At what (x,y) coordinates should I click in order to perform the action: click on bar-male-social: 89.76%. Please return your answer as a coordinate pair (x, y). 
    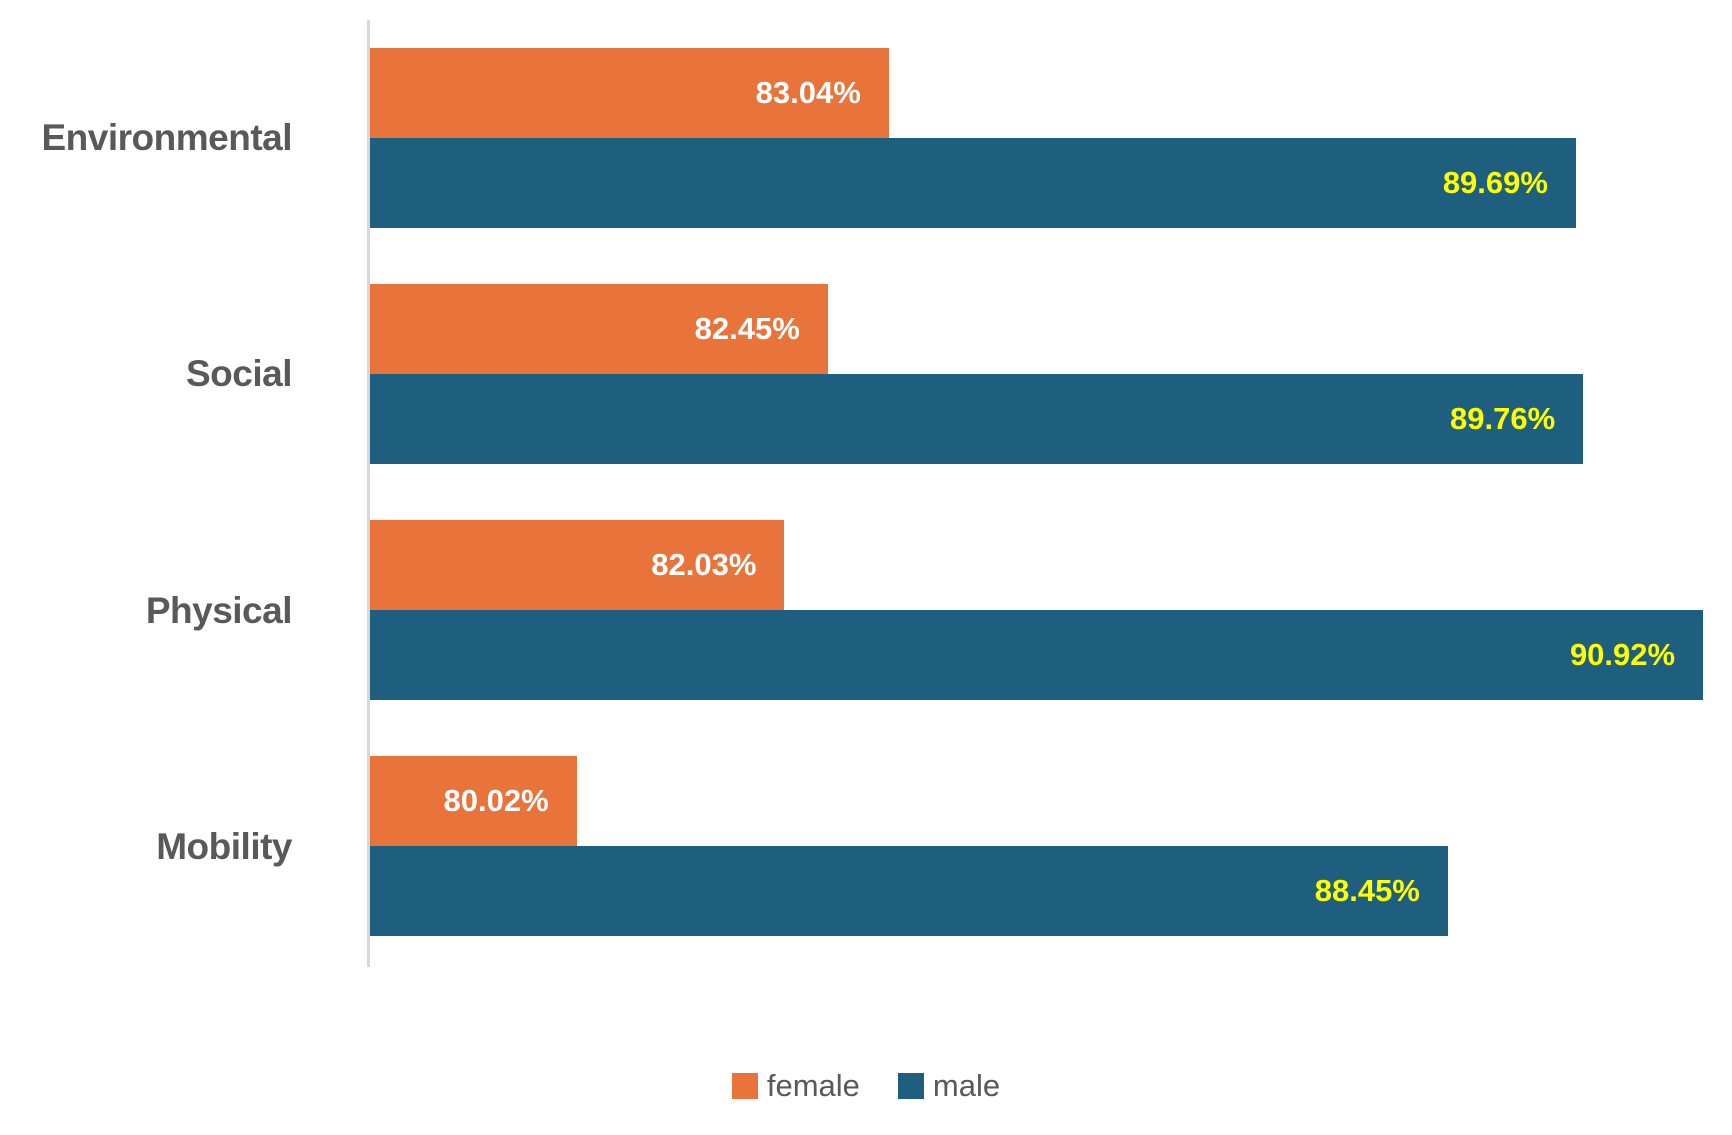
    Looking at the image, I should click on (976, 418).